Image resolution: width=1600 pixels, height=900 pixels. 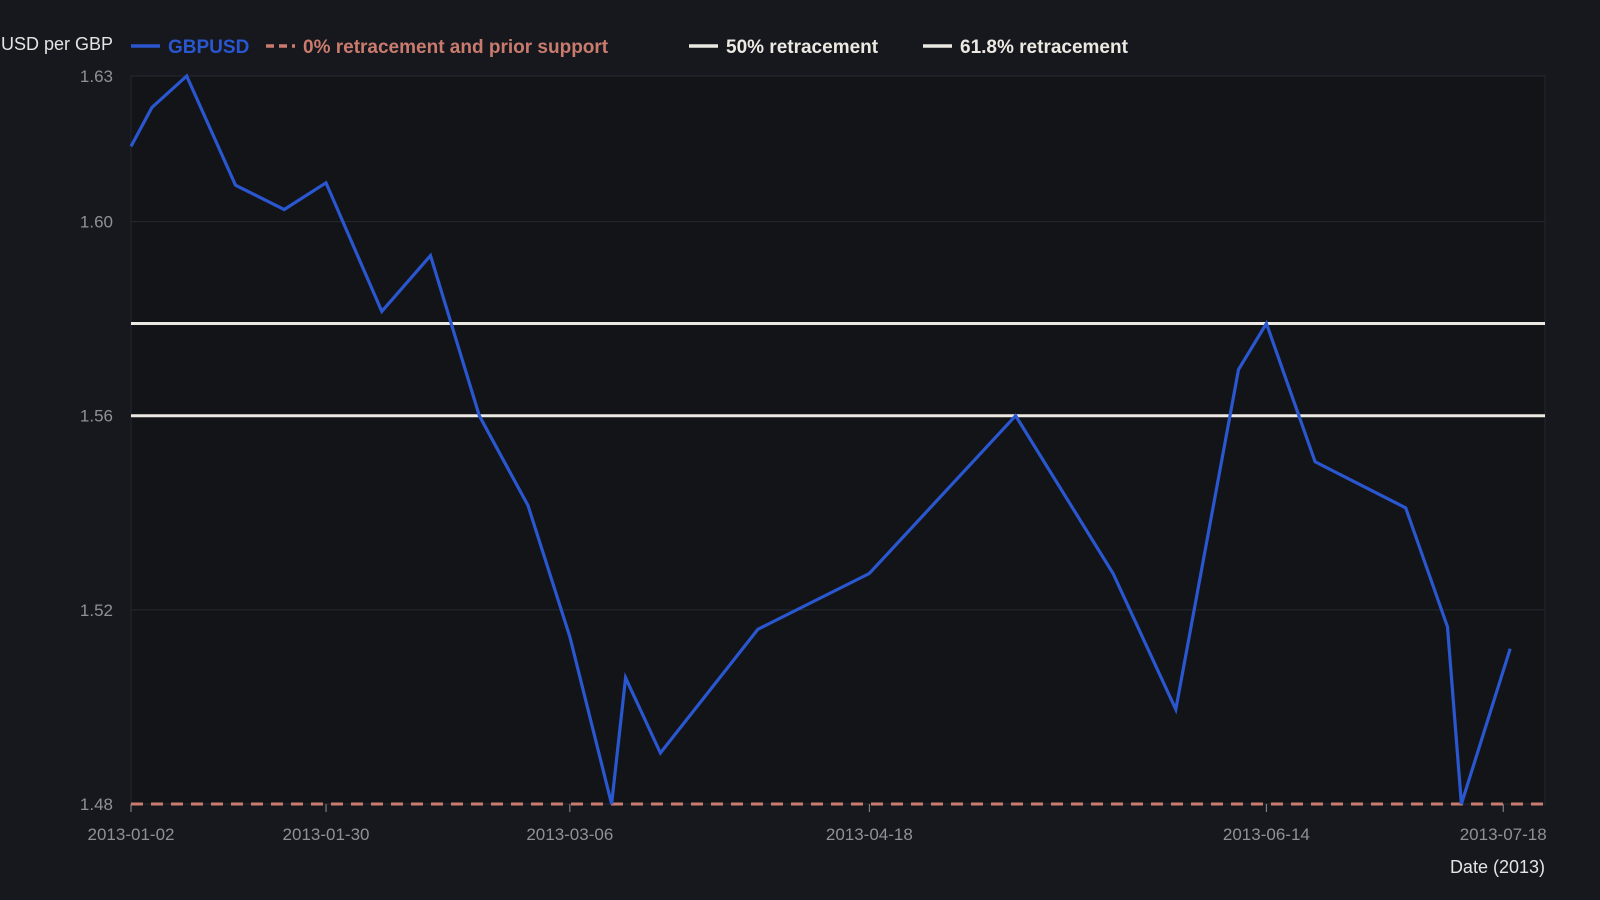 What do you see at coordinates (456, 47) in the screenshot?
I see `legend-label: 0% retracement and prior support` at bounding box center [456, 47].